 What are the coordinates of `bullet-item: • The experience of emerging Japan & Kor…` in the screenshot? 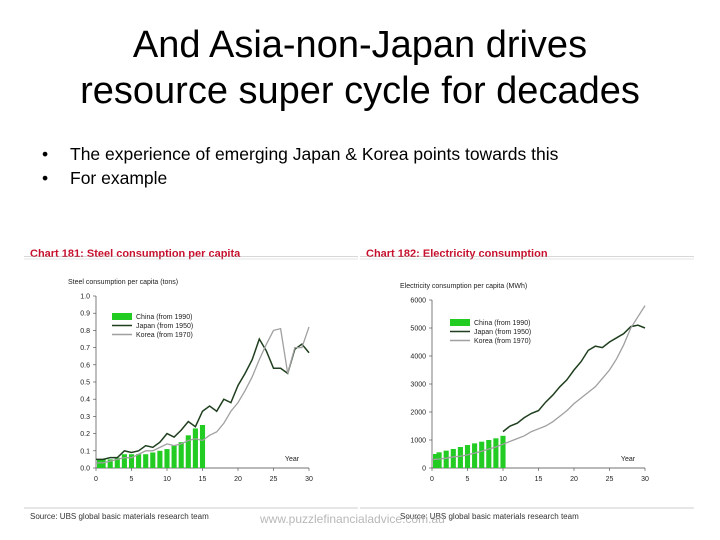 It's located at (300, 154).